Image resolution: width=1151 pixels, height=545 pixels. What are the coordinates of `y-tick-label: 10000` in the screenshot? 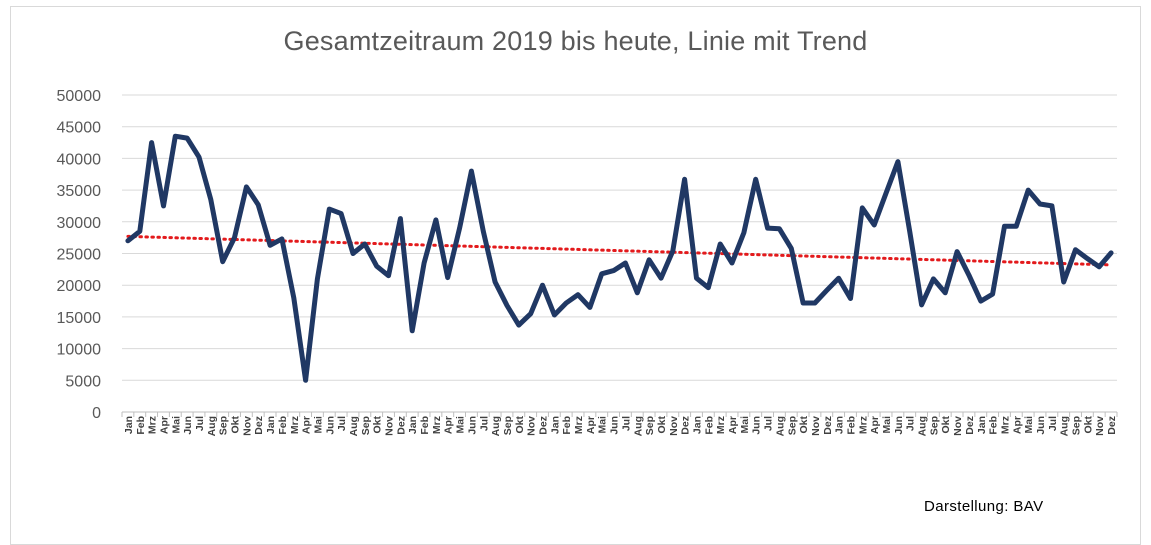 It's located at (79, 350).